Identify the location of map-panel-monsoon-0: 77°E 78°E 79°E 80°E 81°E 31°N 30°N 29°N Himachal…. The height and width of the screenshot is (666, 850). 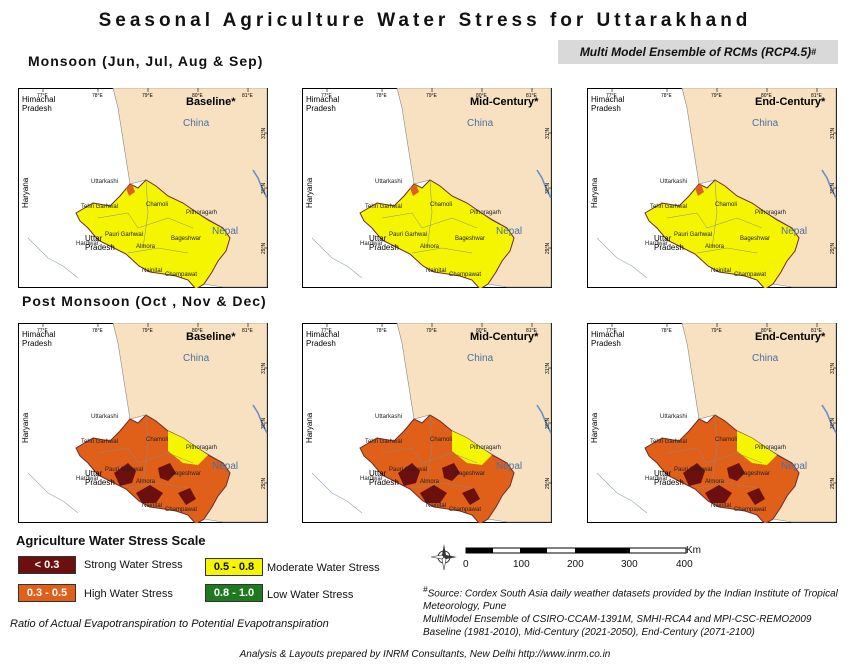
(143, 188).